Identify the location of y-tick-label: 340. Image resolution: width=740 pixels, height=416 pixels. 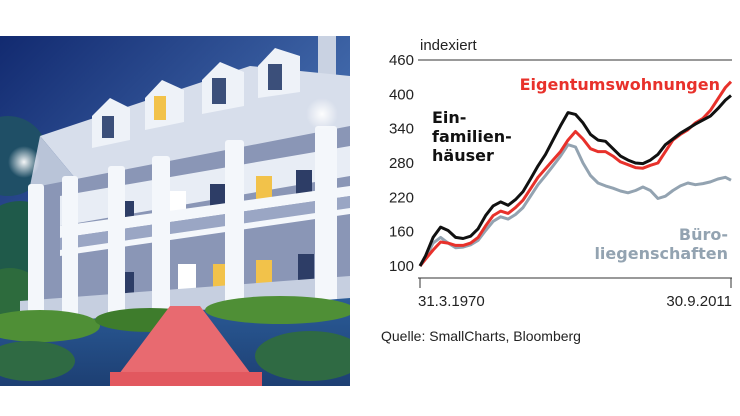
(401, 129).